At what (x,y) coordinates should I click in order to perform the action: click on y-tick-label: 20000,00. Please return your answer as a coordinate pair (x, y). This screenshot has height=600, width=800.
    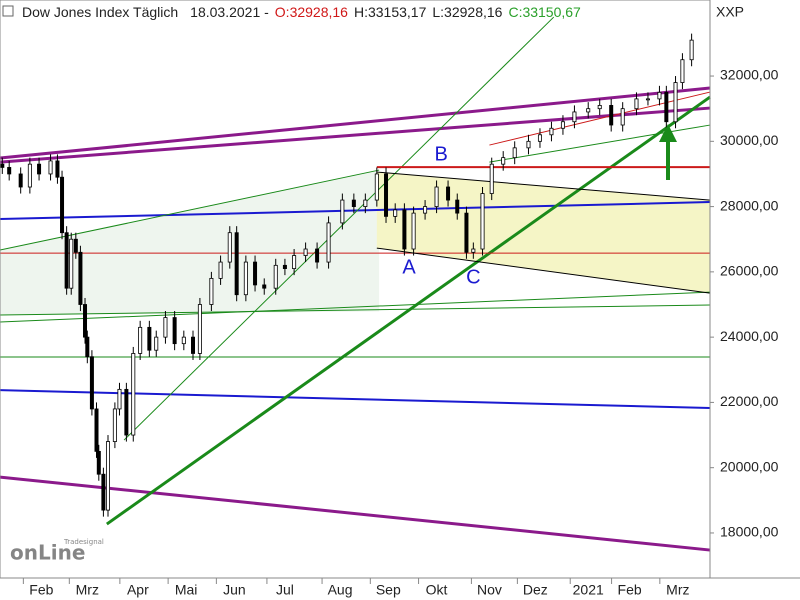
    Looking at the image, I should click on (749, 466).